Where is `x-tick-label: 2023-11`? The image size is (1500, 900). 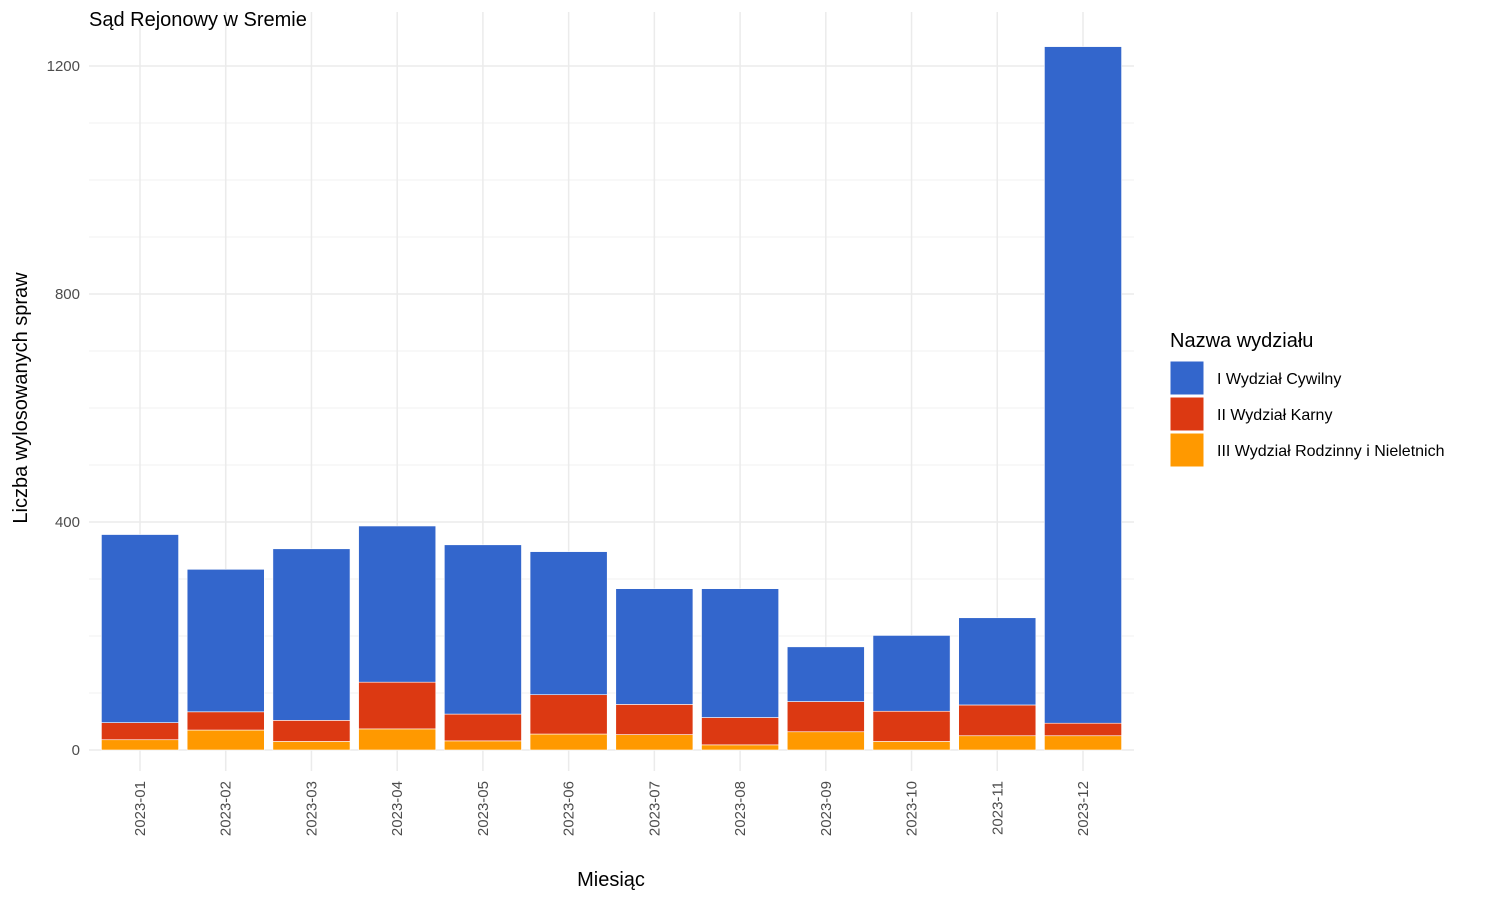 x-tick-label: 2023-11 is located at coordinates (997, 808).